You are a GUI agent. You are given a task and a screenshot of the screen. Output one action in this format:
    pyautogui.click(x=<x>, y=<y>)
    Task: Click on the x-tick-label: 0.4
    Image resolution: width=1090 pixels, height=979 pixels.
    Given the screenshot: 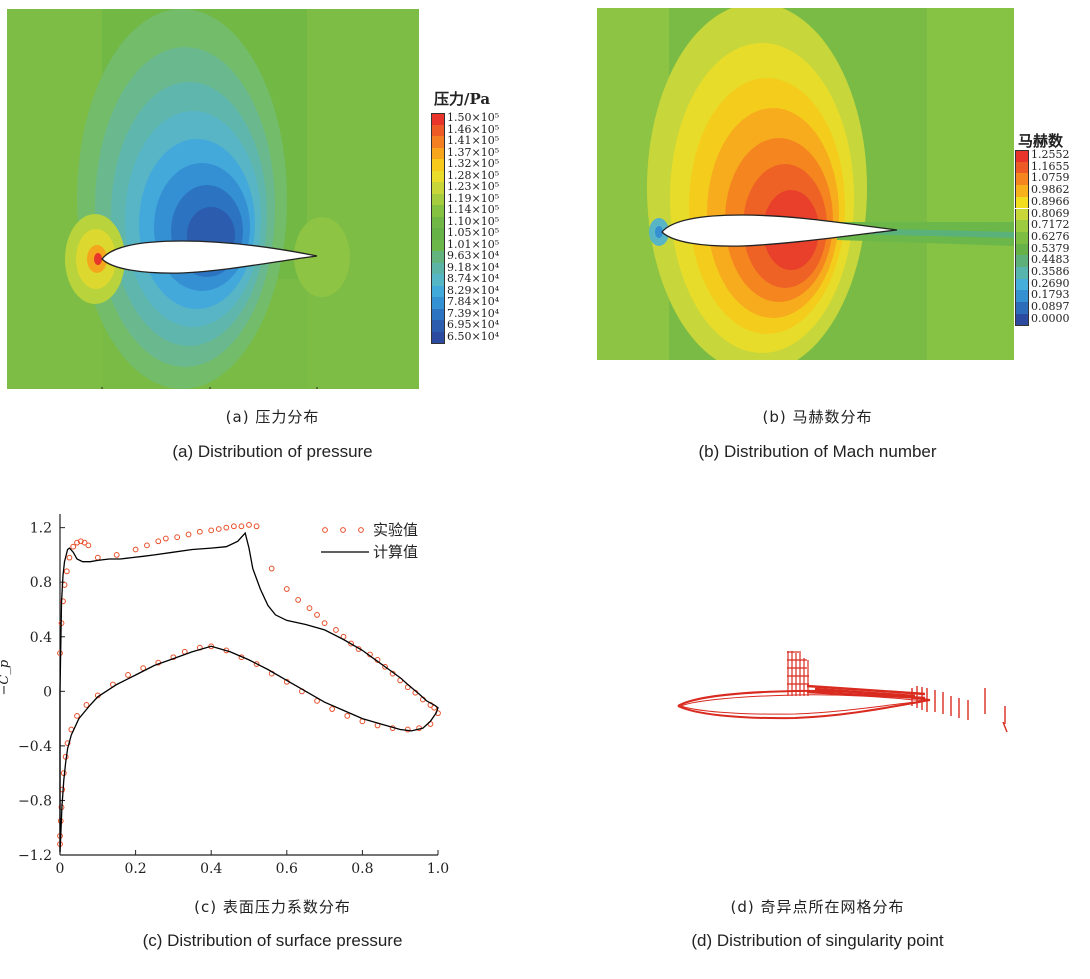 What is the action you would take?
    pyautogui.click(x=211, y=869)
    